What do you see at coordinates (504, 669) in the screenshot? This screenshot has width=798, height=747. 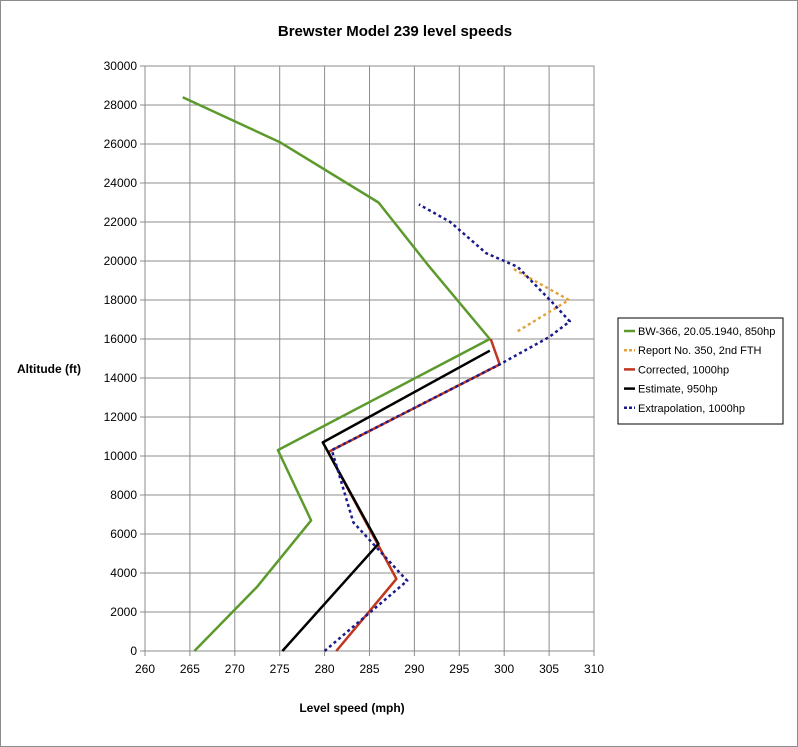 I see `x-tick-label: 300` at bounding box center [504, 669].